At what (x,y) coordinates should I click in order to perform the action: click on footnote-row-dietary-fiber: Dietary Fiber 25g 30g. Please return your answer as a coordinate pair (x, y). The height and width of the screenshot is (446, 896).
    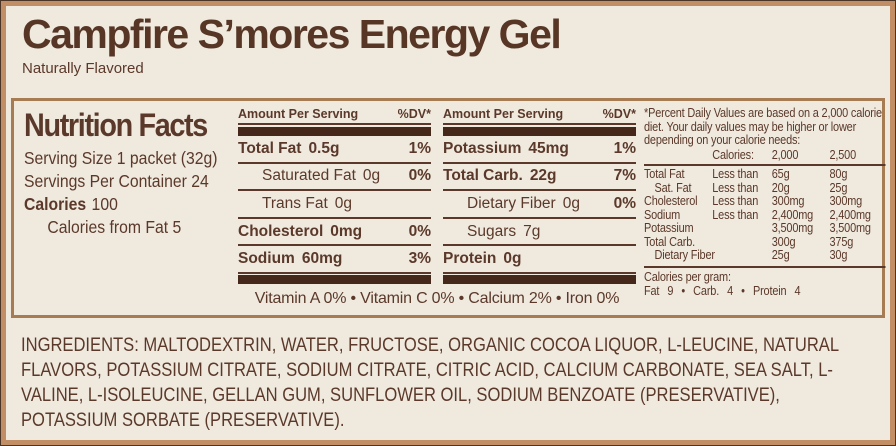
    Looking at the image, I should click on (765, 255).